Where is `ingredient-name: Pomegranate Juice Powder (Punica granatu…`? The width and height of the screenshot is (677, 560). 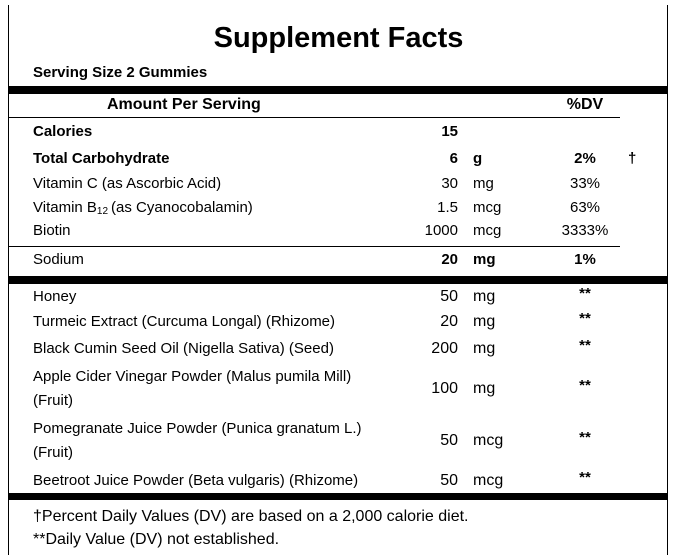 ingredient-name: Pomegranate Juice Powder (Punica granatu… is located at coordinates (197, 428).